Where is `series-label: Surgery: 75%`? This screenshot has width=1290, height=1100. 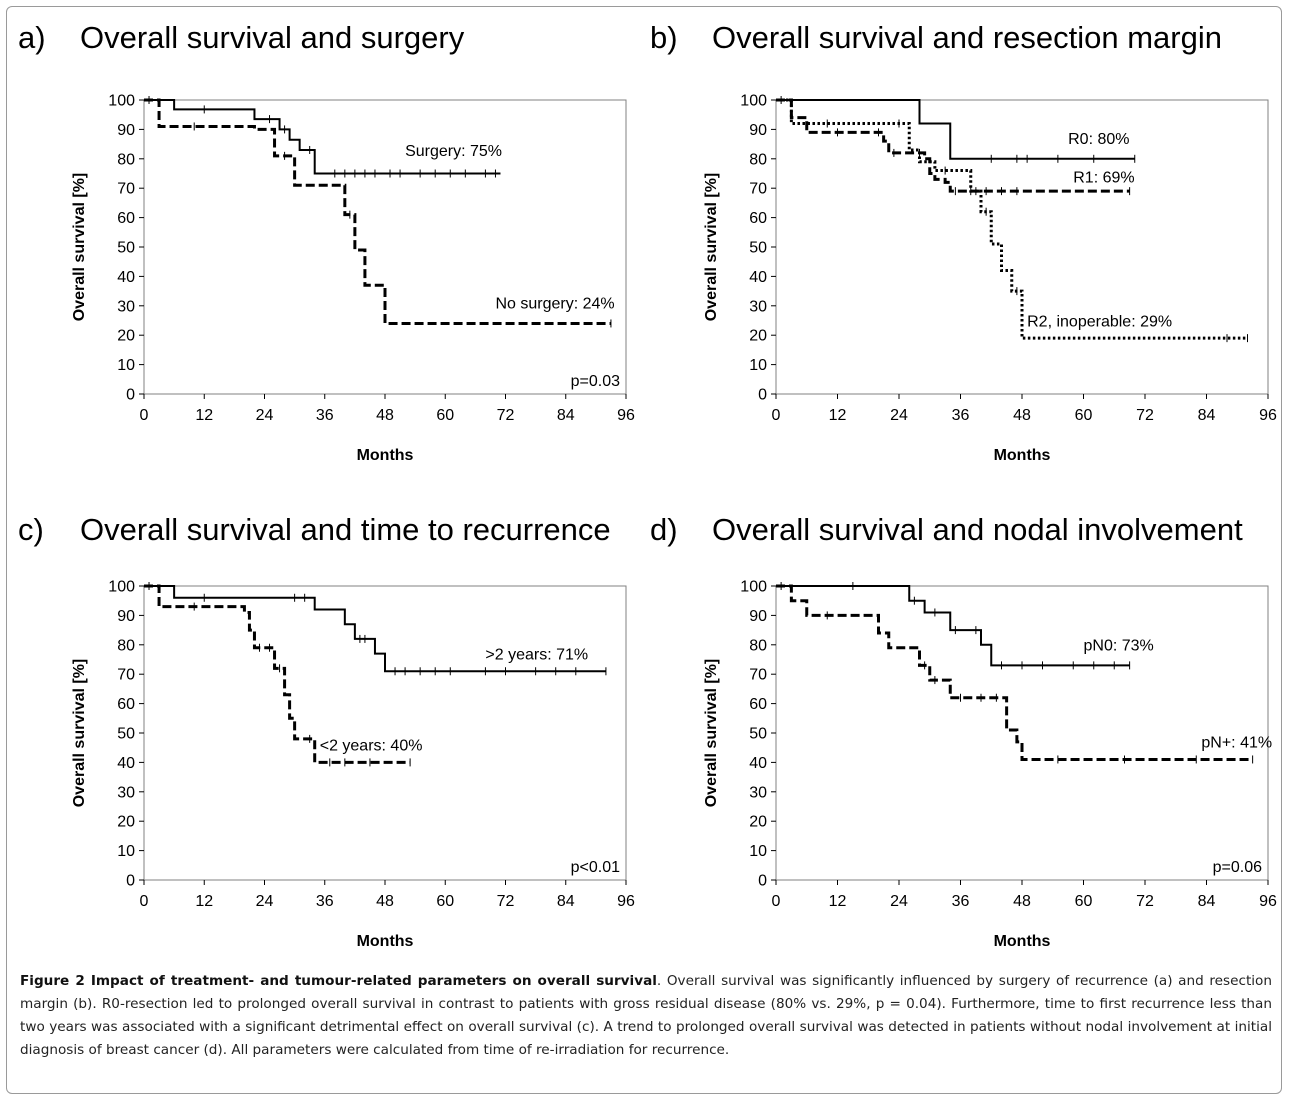 series-label: Surgery: 75% is located at coordinates (453, 151).